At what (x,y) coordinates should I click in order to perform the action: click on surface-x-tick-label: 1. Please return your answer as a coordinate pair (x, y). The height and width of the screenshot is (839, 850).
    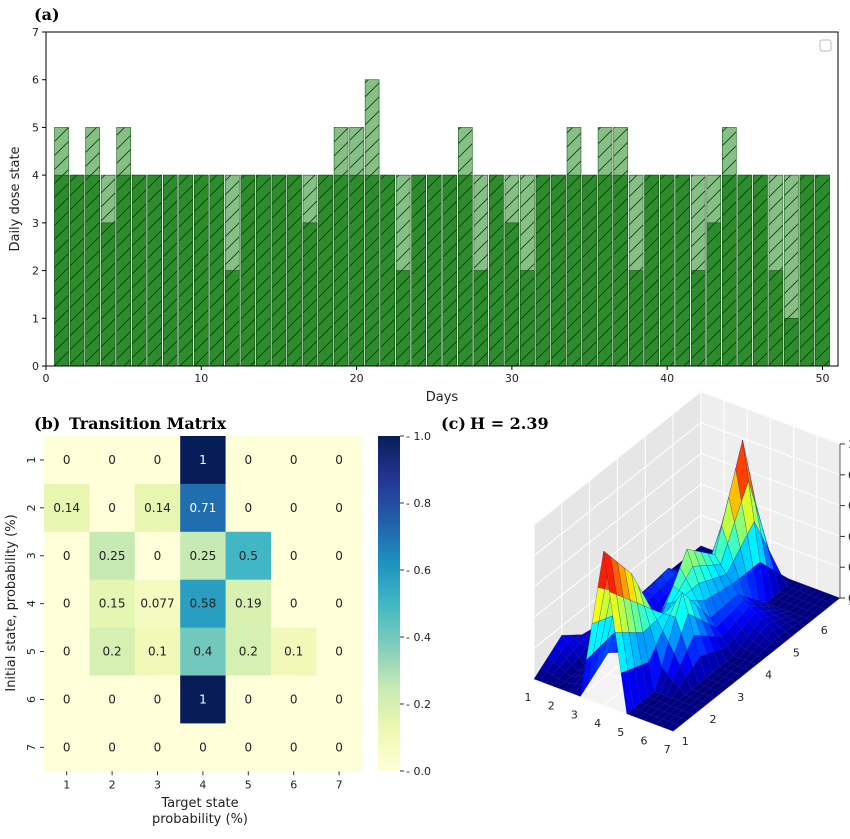
    Looking at the image, I should click on (528, 697).